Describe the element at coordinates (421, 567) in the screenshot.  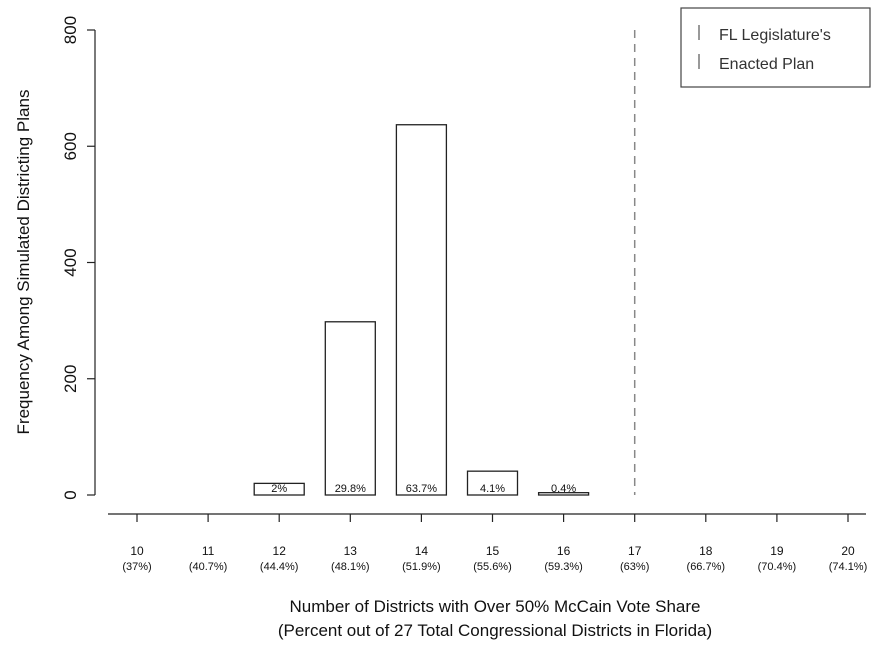
I see `x-tick-pct-14: (51.9%)` at that location.